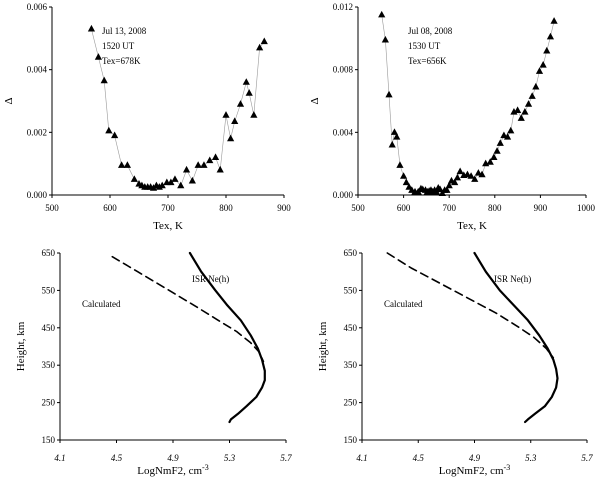 Image resolution: width=600 pixels, height=483 pixels. Describe the element at coordinates (587, 458) in the screenshot. I see `x-tick-label: 5.7` at that location.